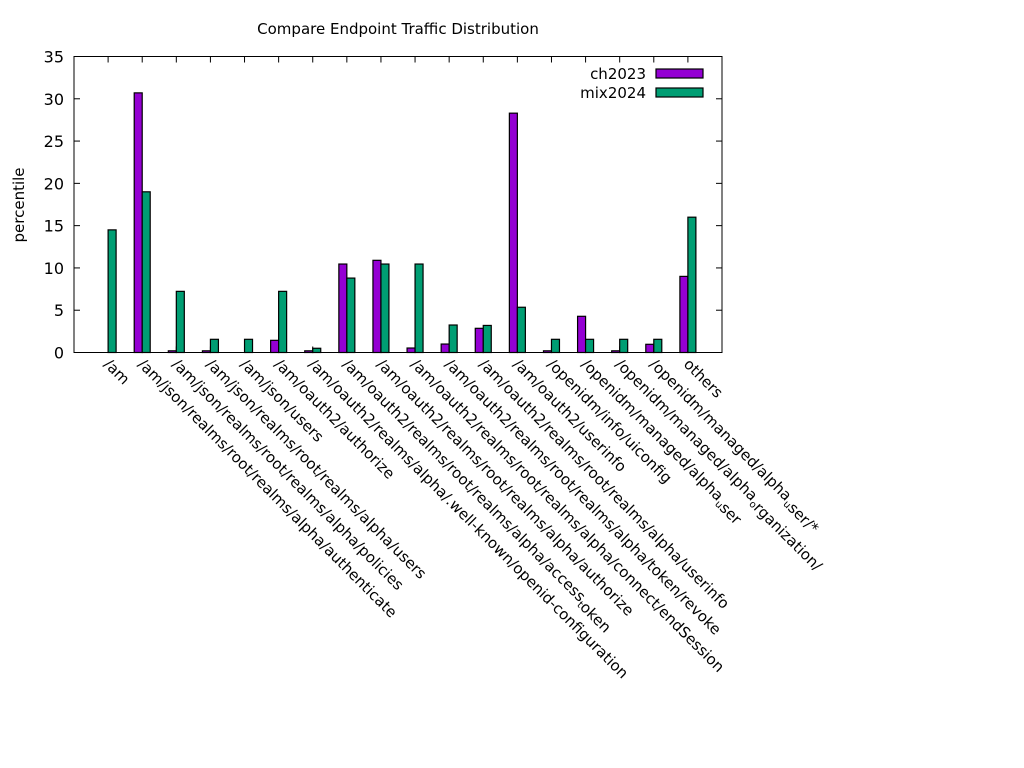 This screenshot has height=768, width=1024. Describe the element at coordinates (54, 57) in the screenshot. I see `y-tick-label: 35` at that location.